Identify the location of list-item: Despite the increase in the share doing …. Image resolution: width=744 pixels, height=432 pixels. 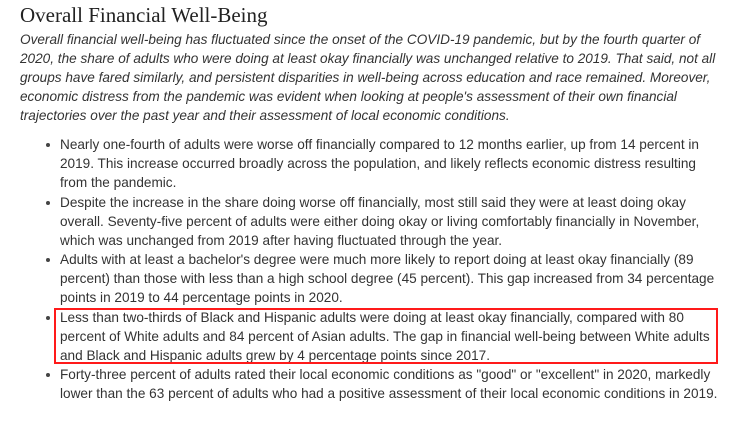
(383, 221).